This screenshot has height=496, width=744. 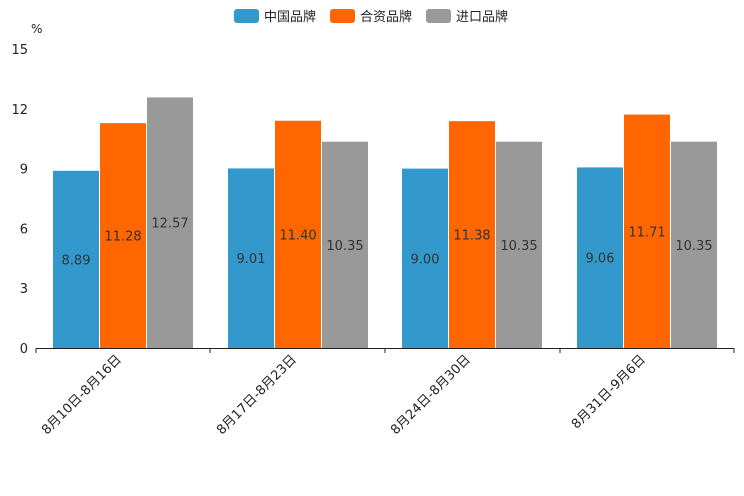 I want to click on y-tick-label: 9, so click(x=24, y=170).